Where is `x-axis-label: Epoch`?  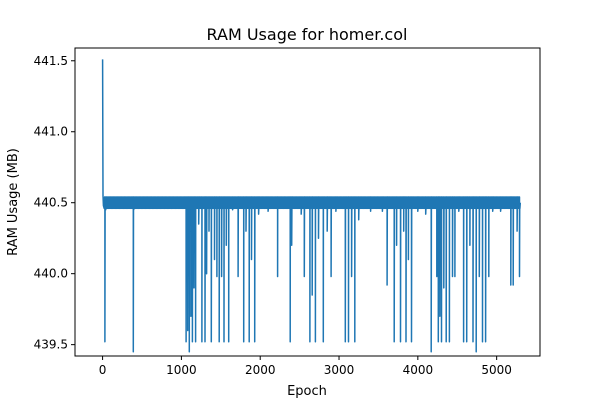 x-axis-label: Epoch is located at coordinates (307, 391).